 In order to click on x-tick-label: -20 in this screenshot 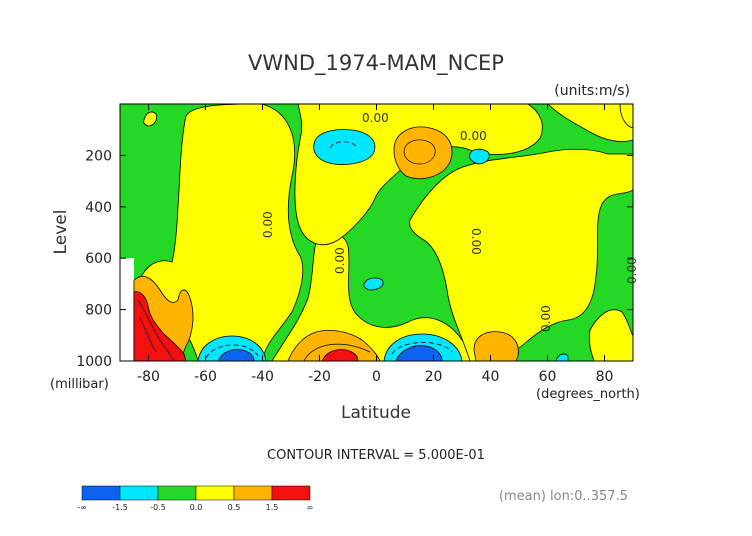, I will do `click(319, 377)`.